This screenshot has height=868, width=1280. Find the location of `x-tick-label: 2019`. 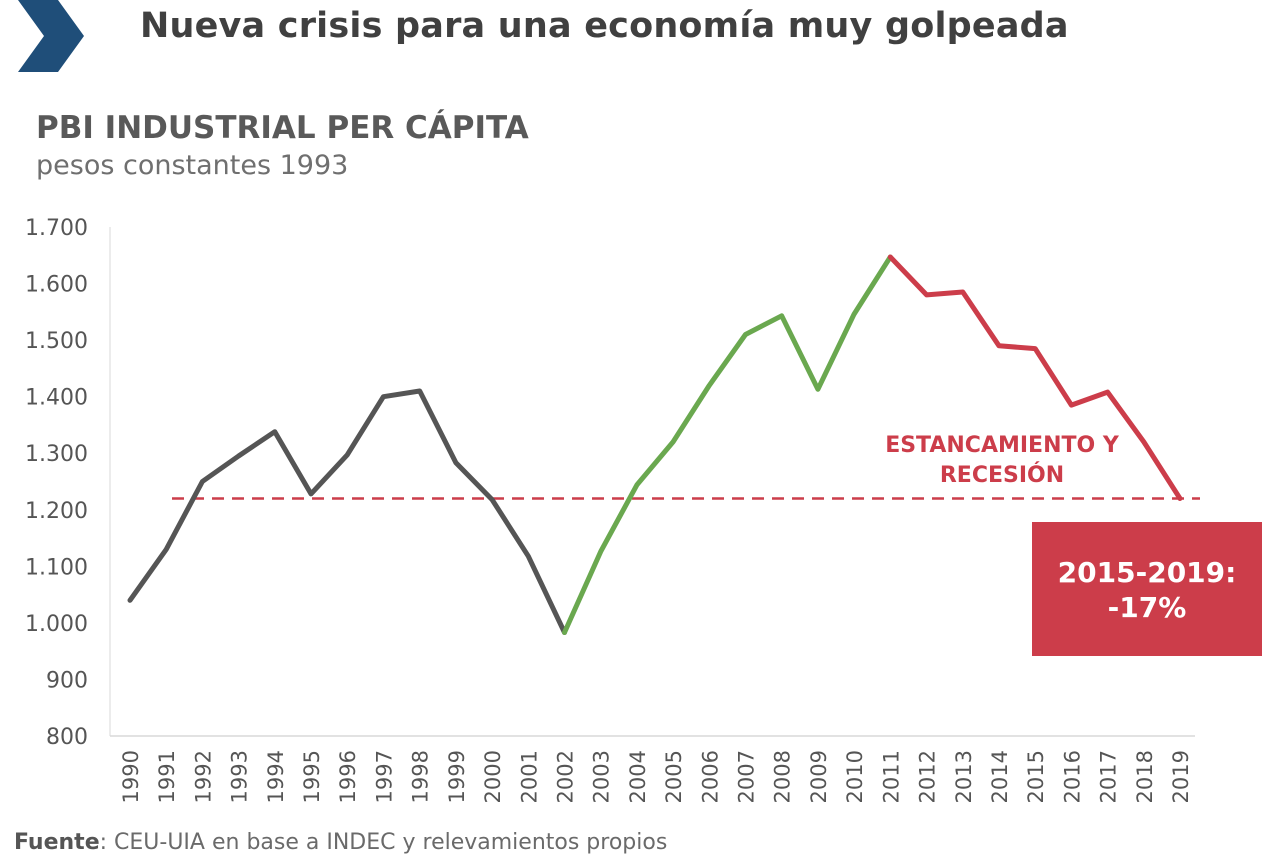

x-tick-label: 2019 is located at coordinates (1181, 776).